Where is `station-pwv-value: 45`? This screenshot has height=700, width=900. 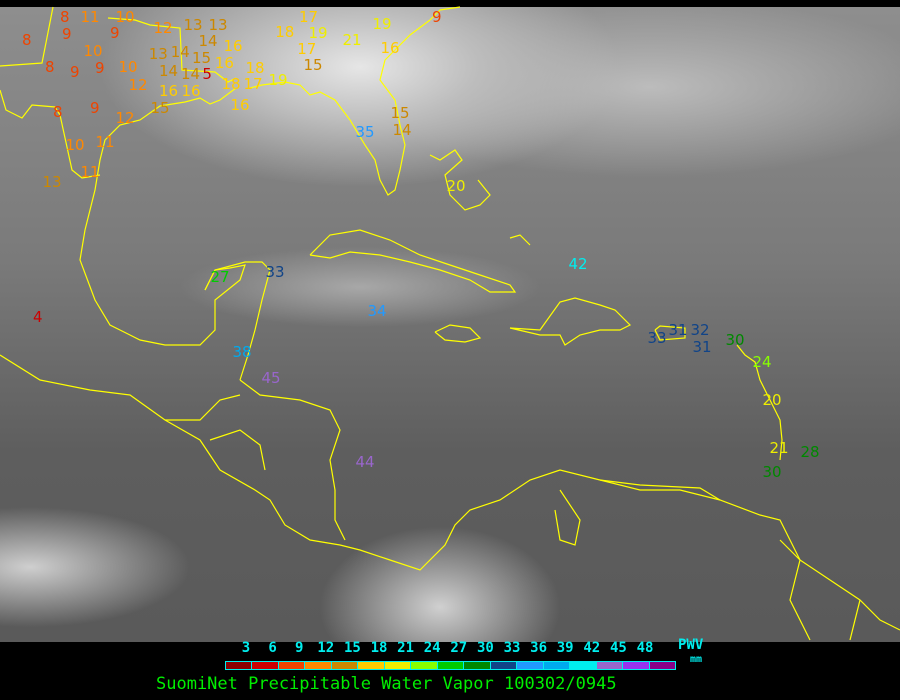
station-pwv-value: 45 is located at coordinates (271, 377).